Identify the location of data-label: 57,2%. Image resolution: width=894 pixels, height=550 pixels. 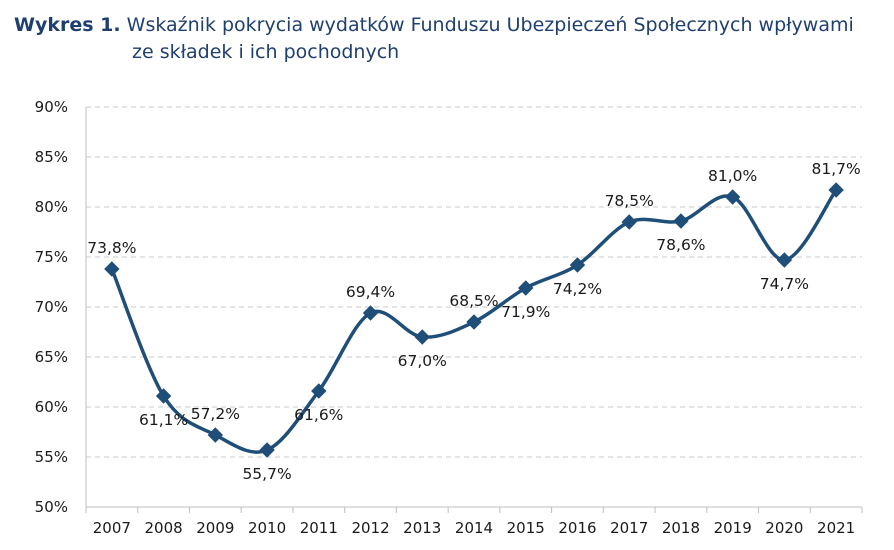
(215, 414).